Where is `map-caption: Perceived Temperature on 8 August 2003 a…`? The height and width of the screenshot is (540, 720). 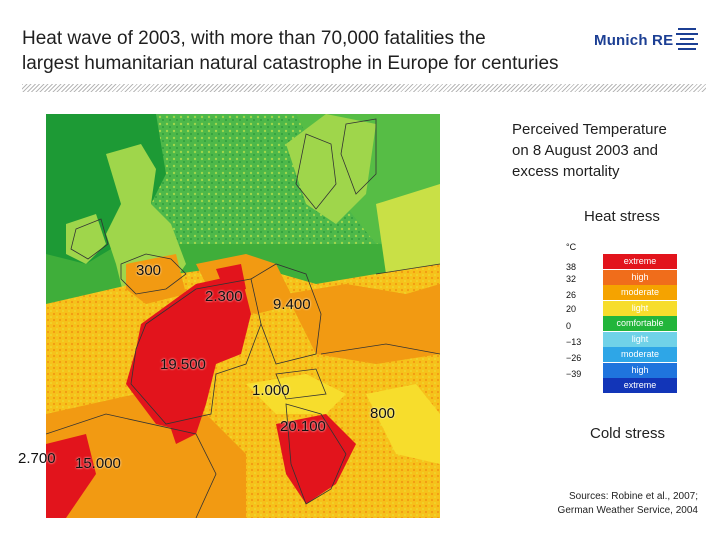
map-caption: Perceived Temperature on 8 August 2003 a… is located at coordinates (589, 150).